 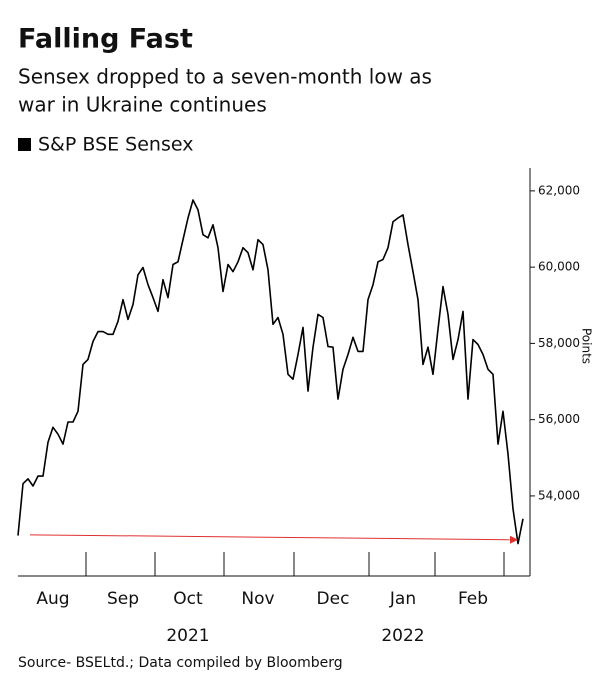 I want to click on x-tick-label: Sep, so click(x=123, y=599).